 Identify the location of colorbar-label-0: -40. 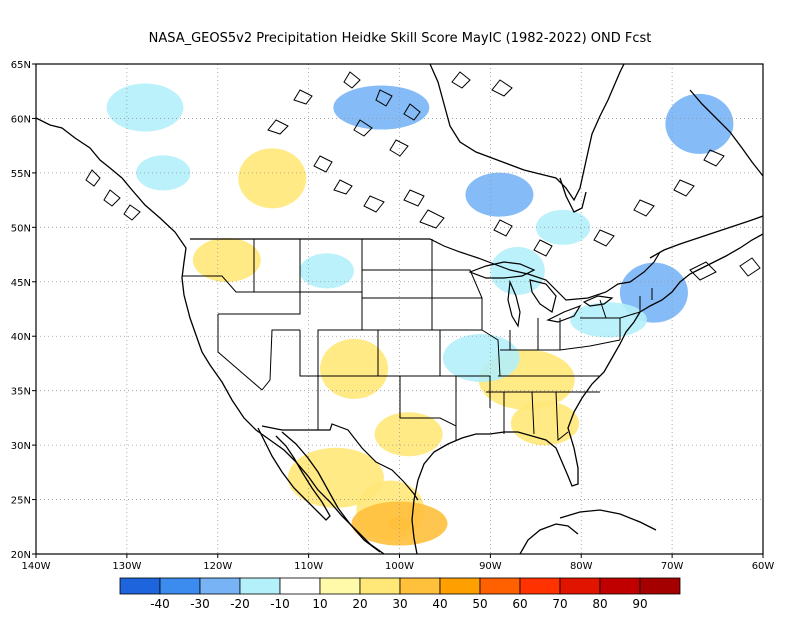
(160, 604).